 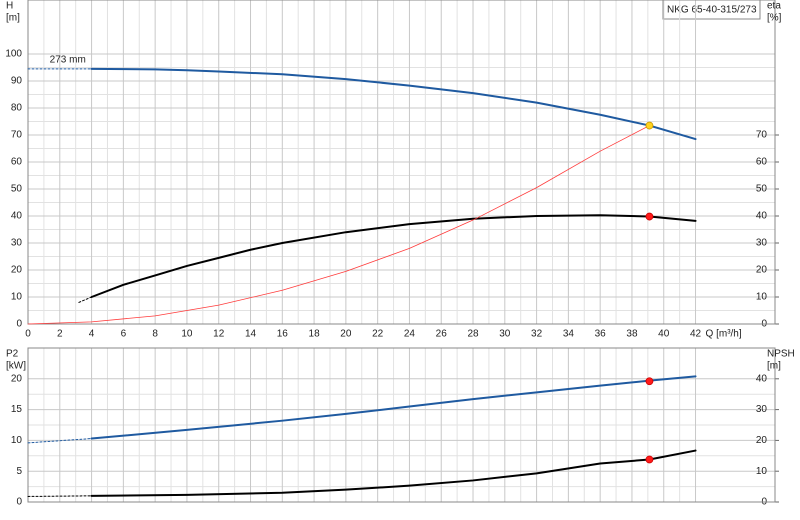 I want to click on y-axis-label: [kW], so click(x=16, y=366).